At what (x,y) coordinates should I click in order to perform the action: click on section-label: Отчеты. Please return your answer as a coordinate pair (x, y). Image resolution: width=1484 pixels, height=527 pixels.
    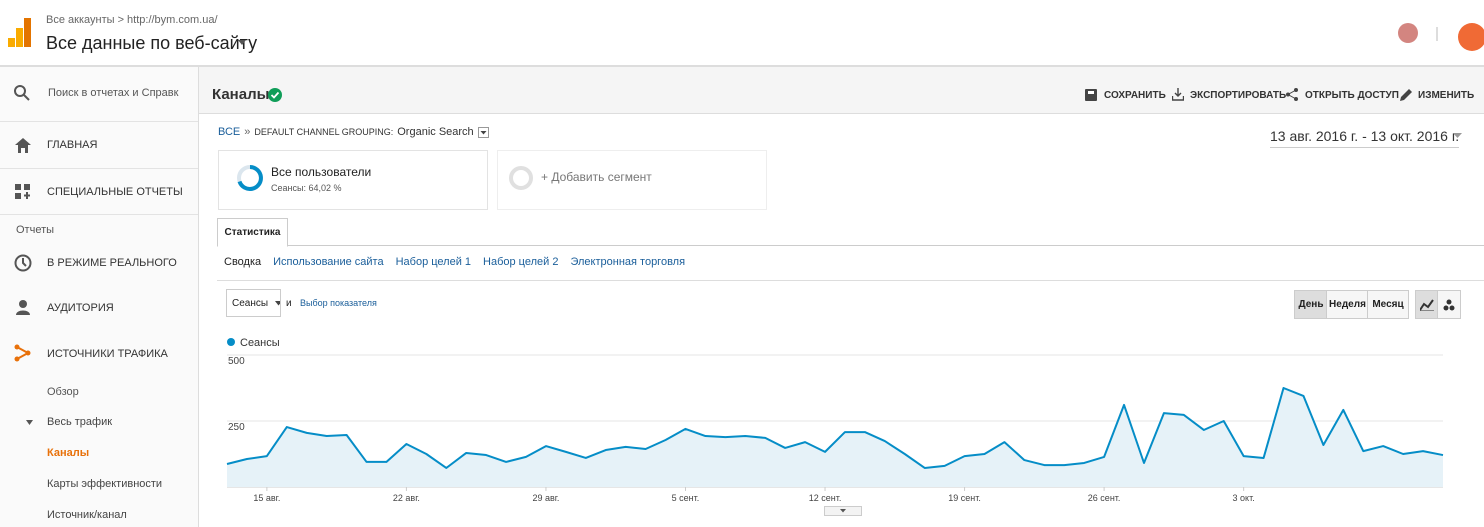
    Looking at the image, I should click on (35, 230).